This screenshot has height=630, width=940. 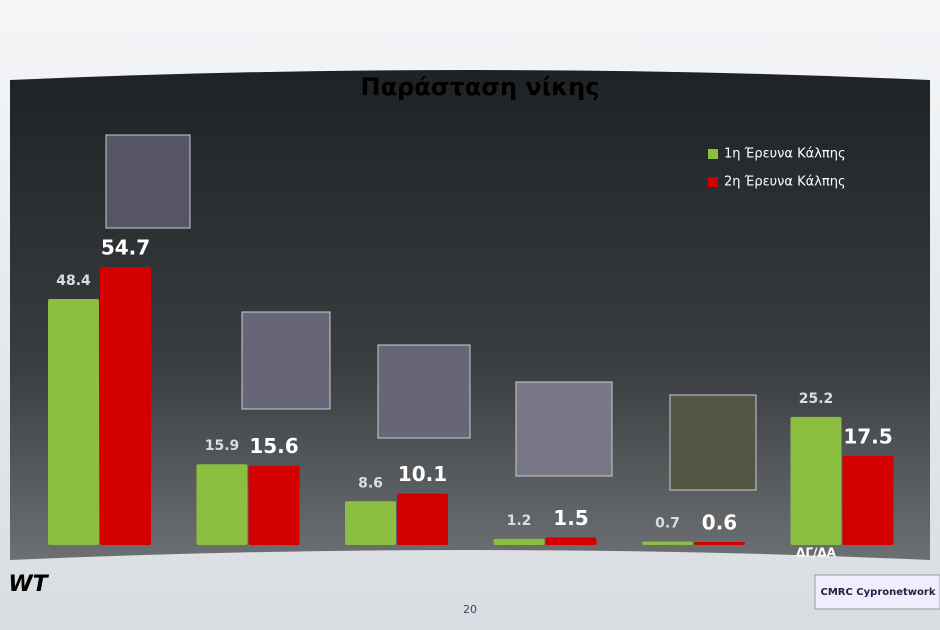 I want to click on value-label: 1.5, so click(x=570, y=518).